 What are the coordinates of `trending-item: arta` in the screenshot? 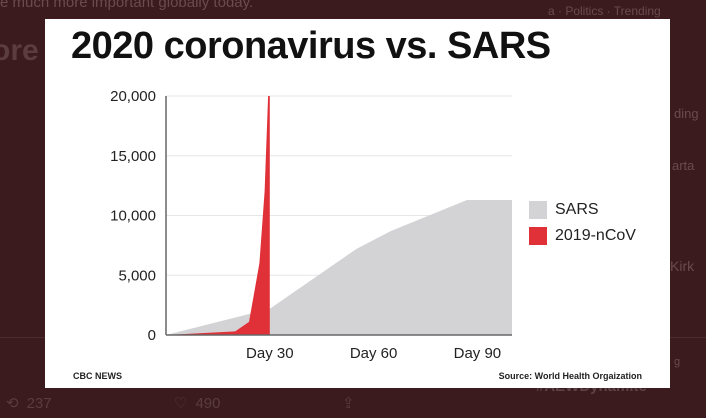 It's located at (683, 165).